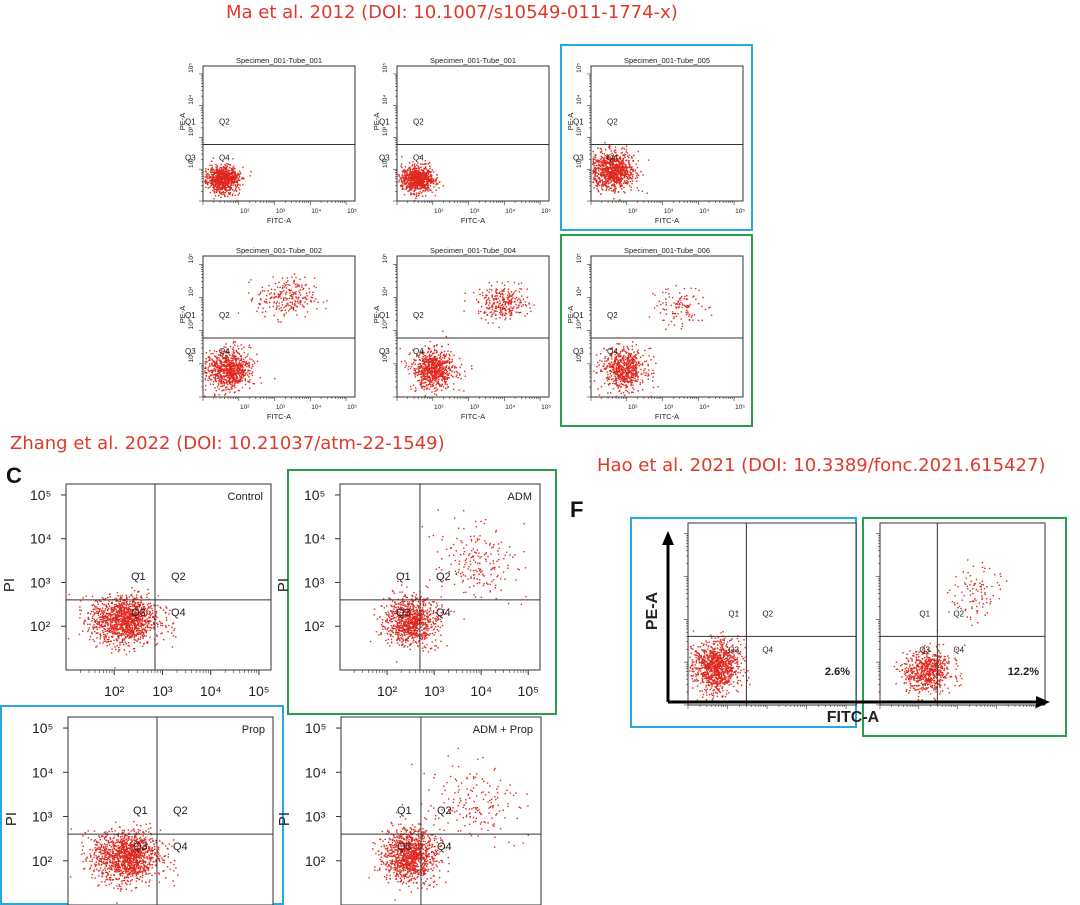  I want to click on scatter-dots, so click(266, 335).